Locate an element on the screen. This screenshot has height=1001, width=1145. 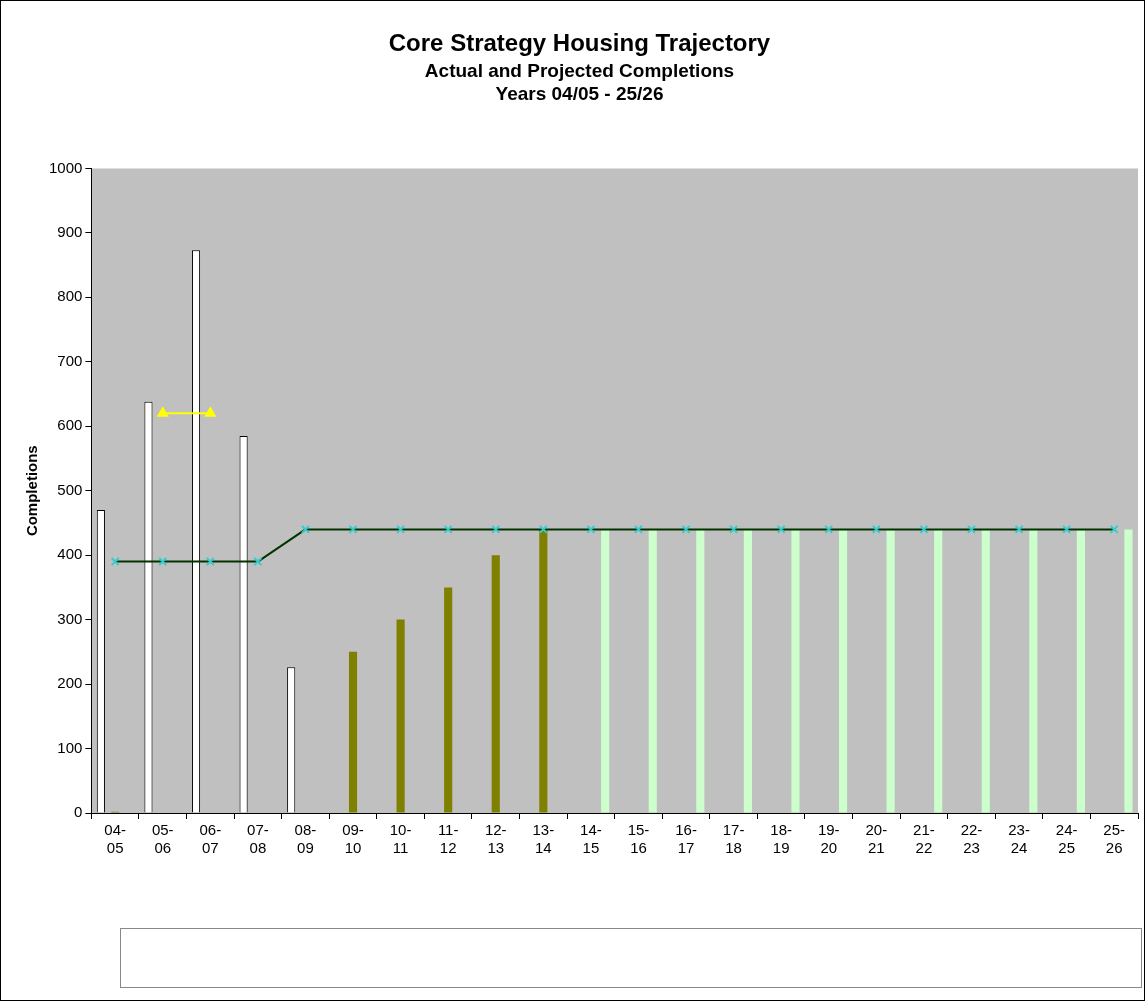
x-tick-label: 09-10 is located at coordinates (353, 839).